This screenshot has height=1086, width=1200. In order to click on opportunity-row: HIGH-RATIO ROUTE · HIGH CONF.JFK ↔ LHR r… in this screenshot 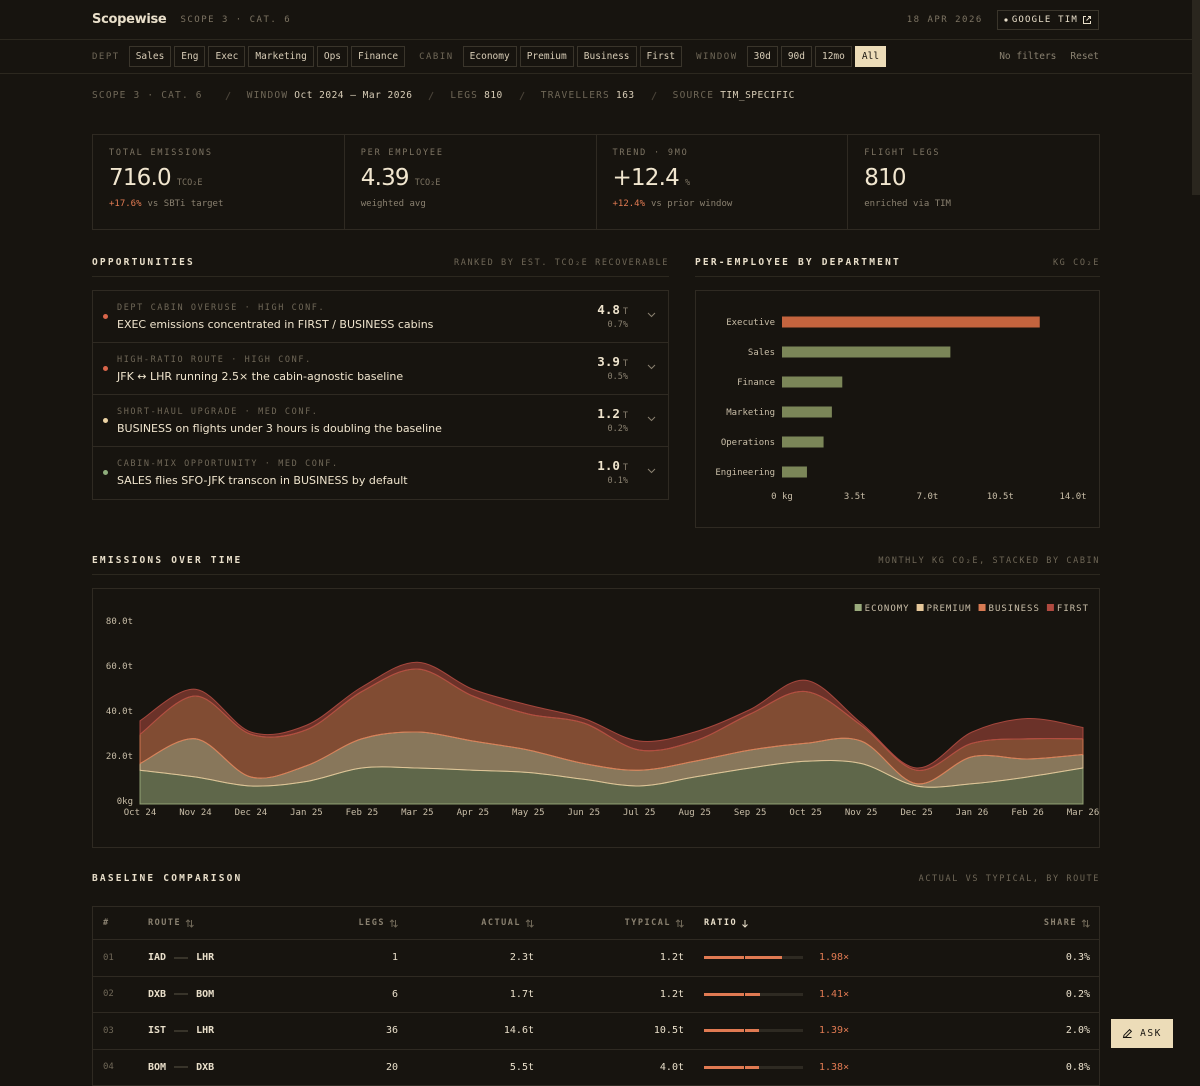, I will do `click(380, 369)`.